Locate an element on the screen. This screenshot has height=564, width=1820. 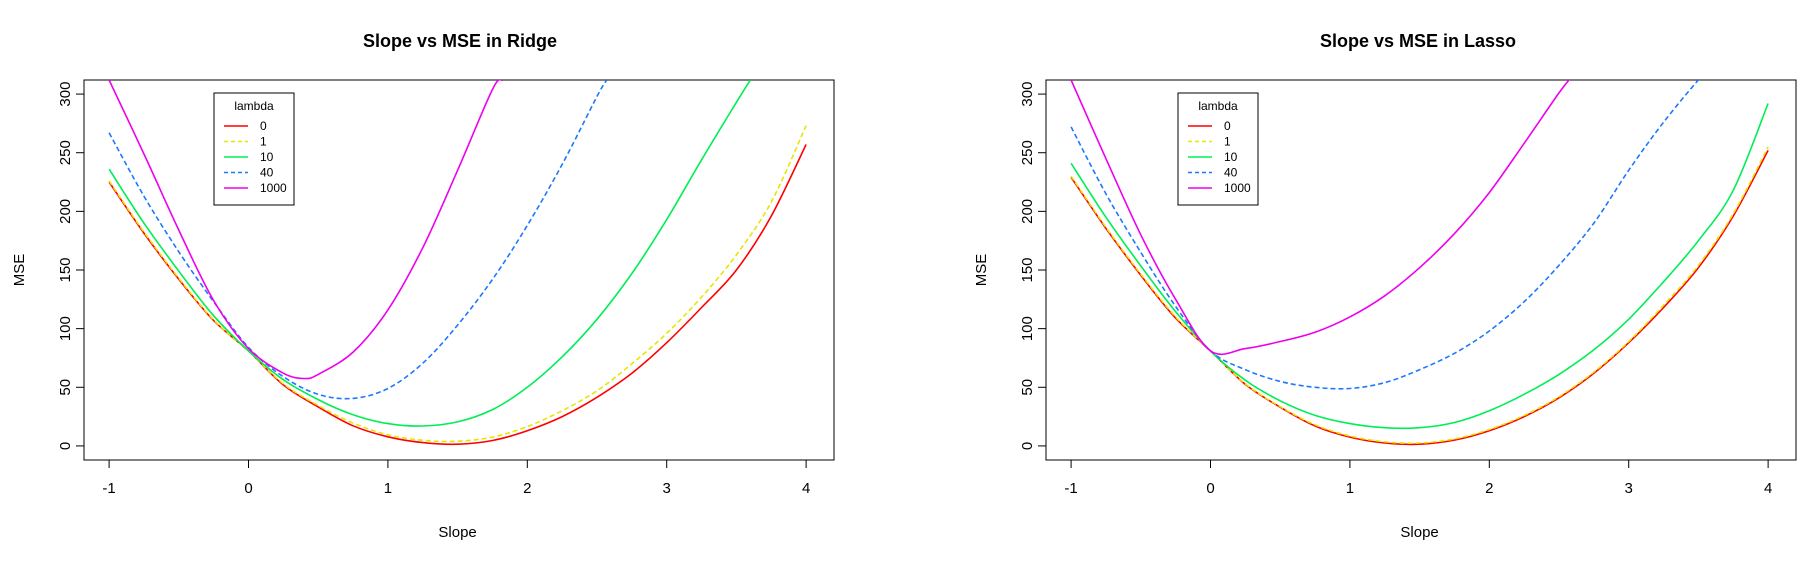
chart-title: Slope vs MSE in Ridge is located at coordinates (460, 41).